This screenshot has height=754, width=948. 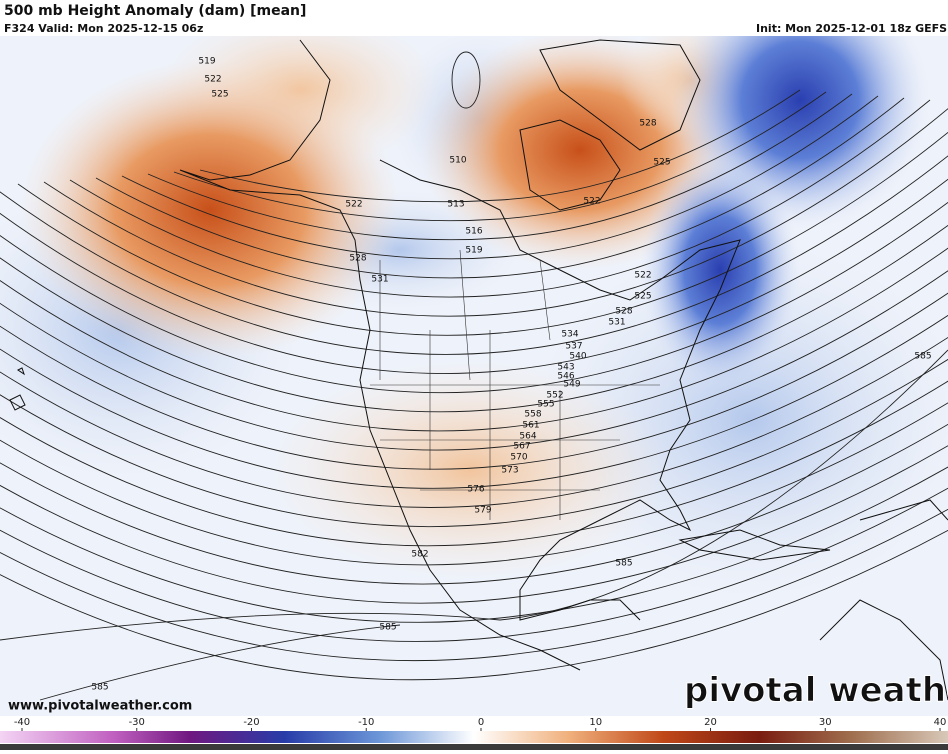 What do you see at coordinates (22, 722) in the screenshot?
I see `colorbar-tick-label: -40` at bounding box center [22, 722].